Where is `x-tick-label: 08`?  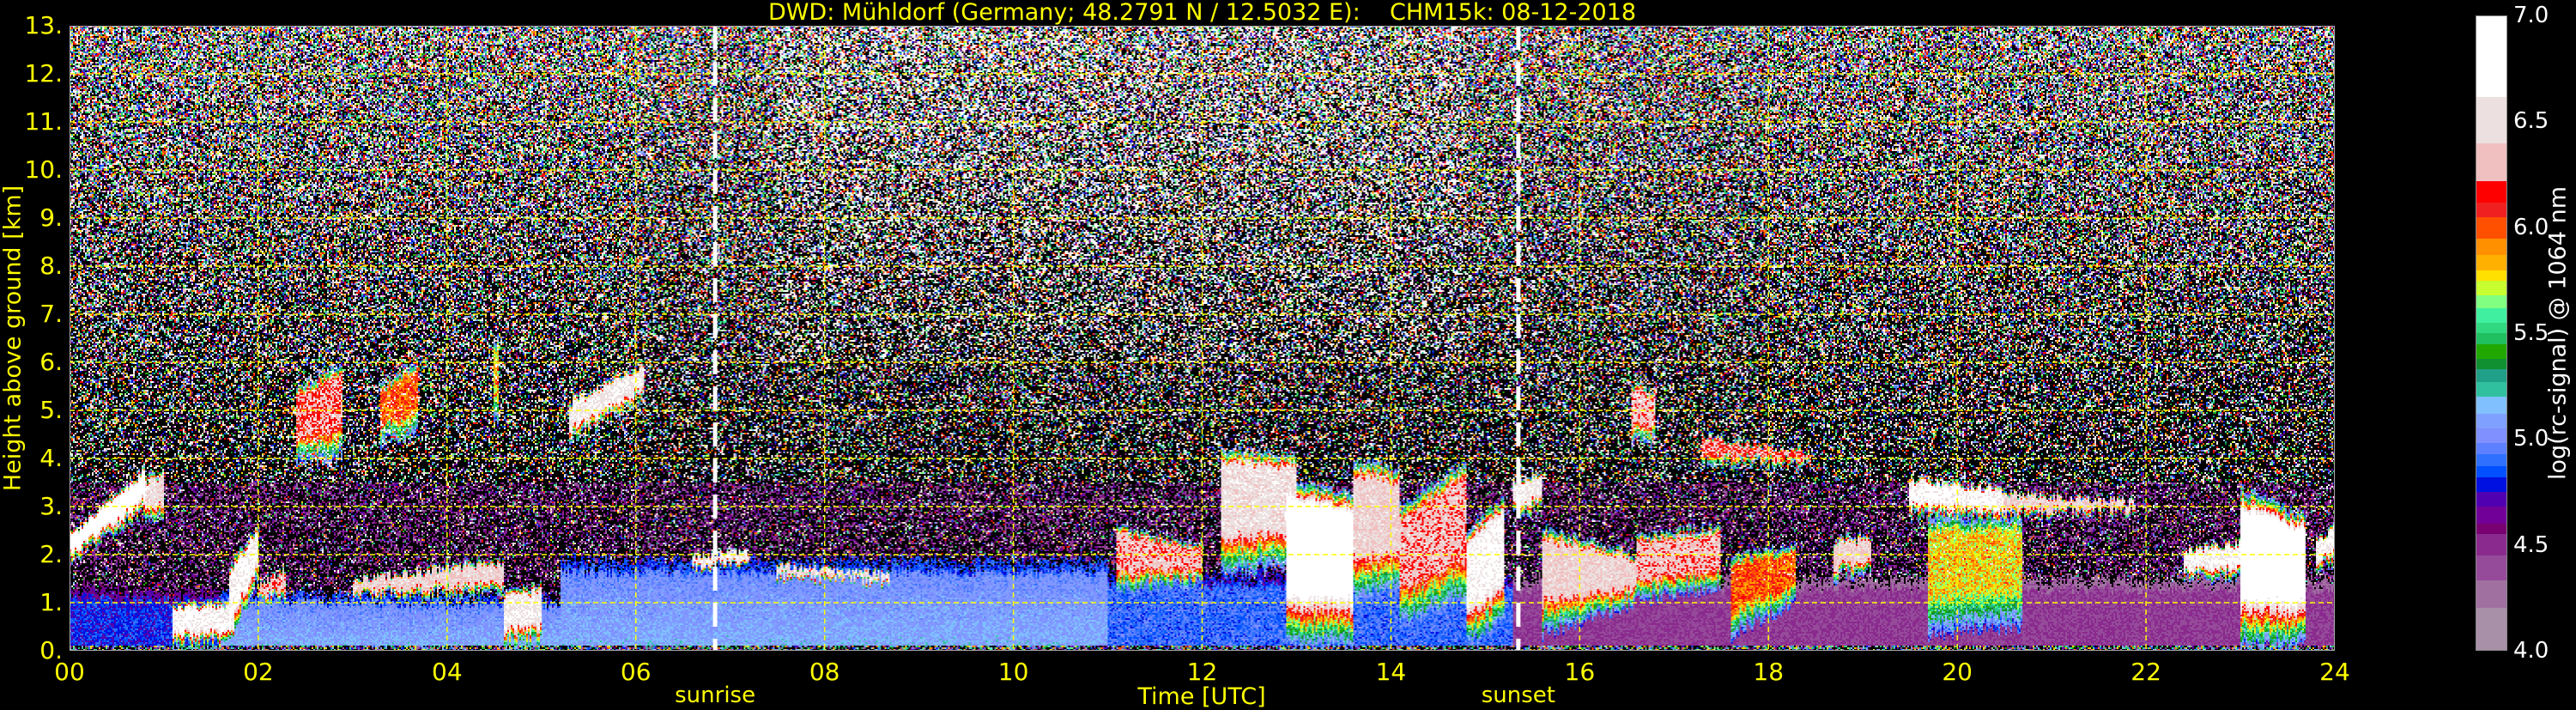
x-tick-label: 08 is located at coordinates (824, 672).